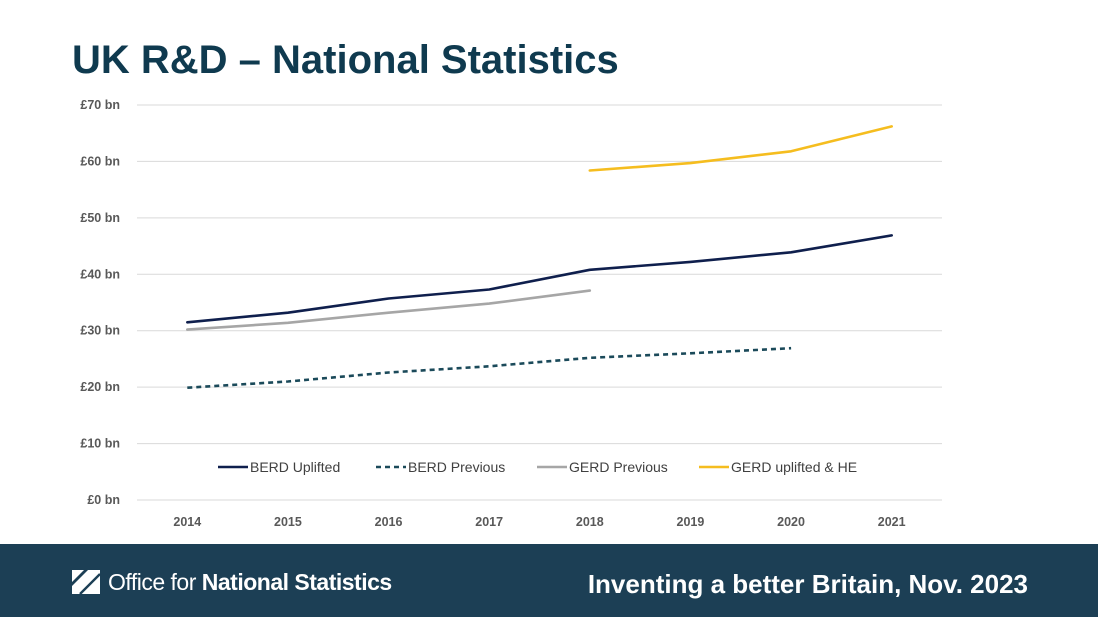 The width and height of the screenshot is (1098, 617). What do you see at coordinates (100, 387) in the screenshot?
I see `y-tick-label: £20 bn` at bounding box center [100, 387].